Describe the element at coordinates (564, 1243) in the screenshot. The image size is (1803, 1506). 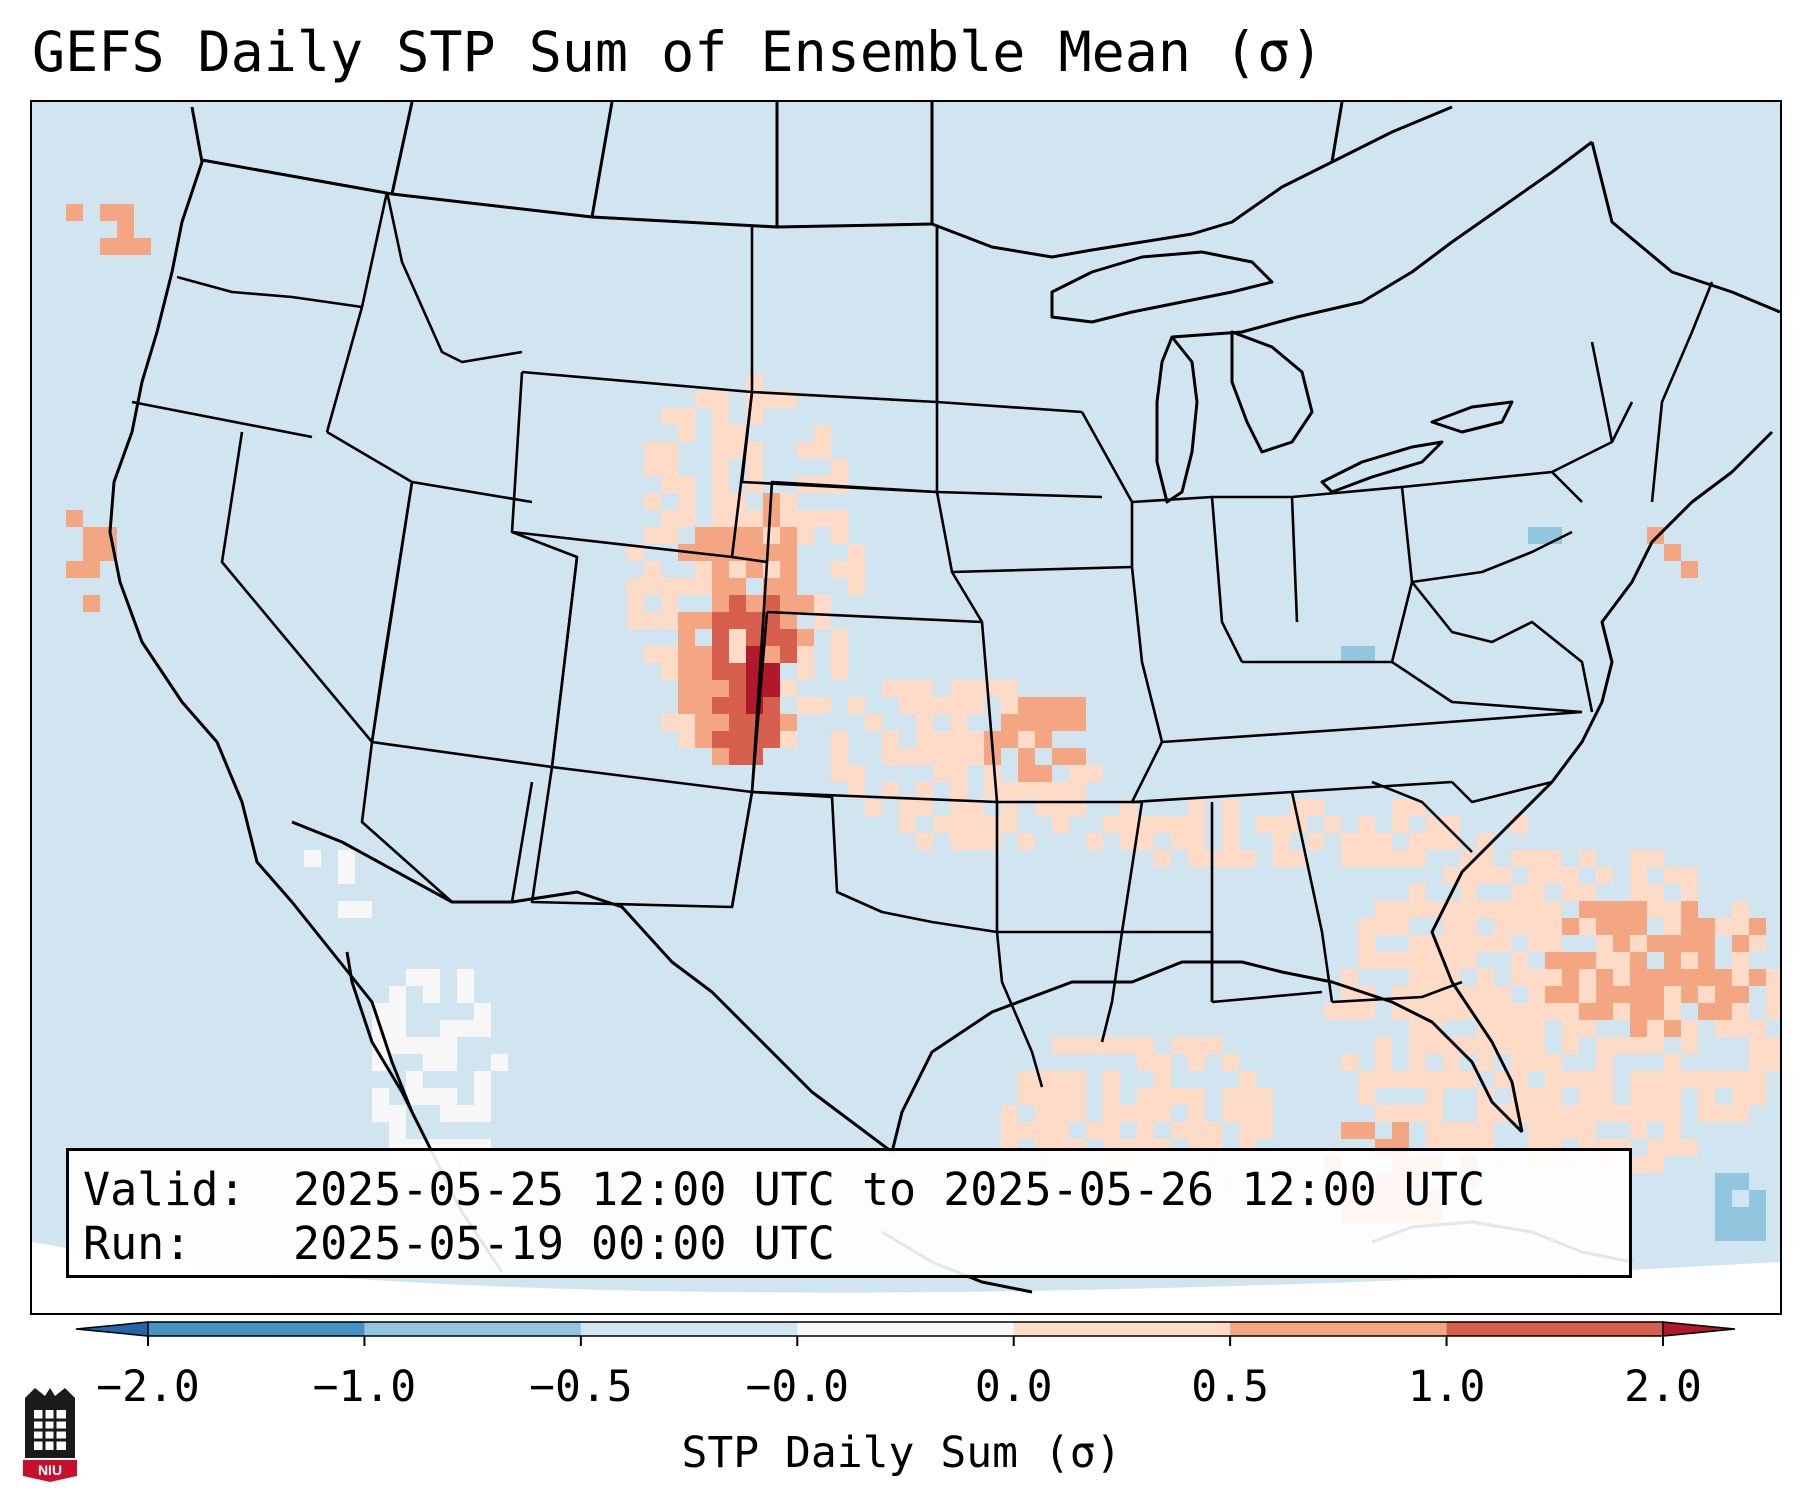
I see `run-value: 2025-05-19 00:00 UTC` at that location.